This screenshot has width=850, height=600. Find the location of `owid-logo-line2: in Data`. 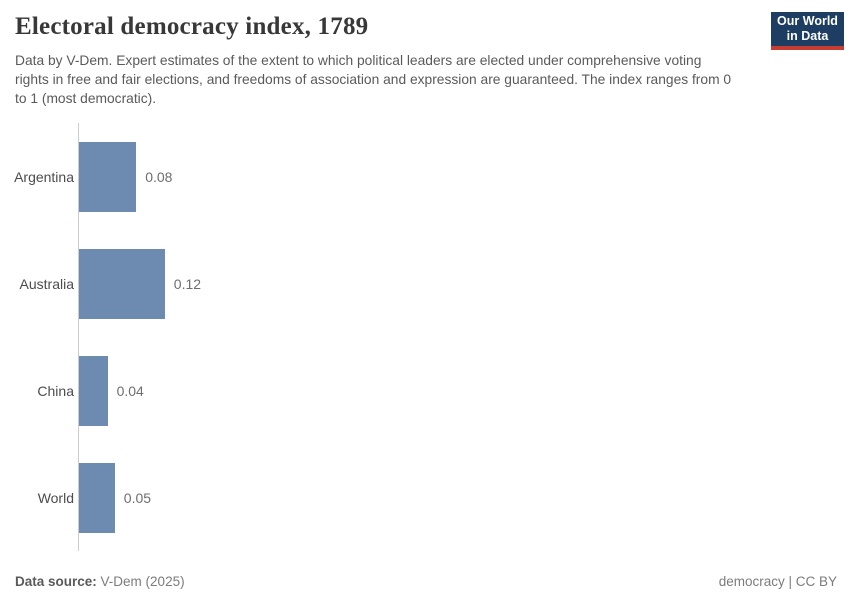

owid-logo-line2: in Data is located at coordinates (807, 36).